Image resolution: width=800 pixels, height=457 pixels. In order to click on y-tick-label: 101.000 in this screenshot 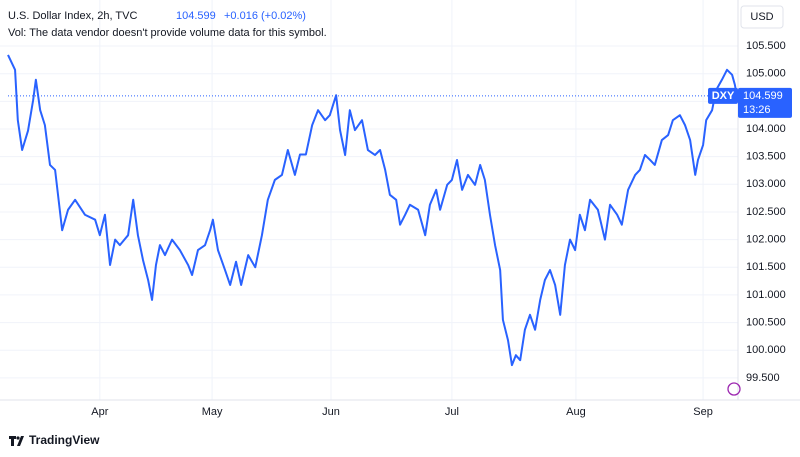, I will do `click(766, 295)`.